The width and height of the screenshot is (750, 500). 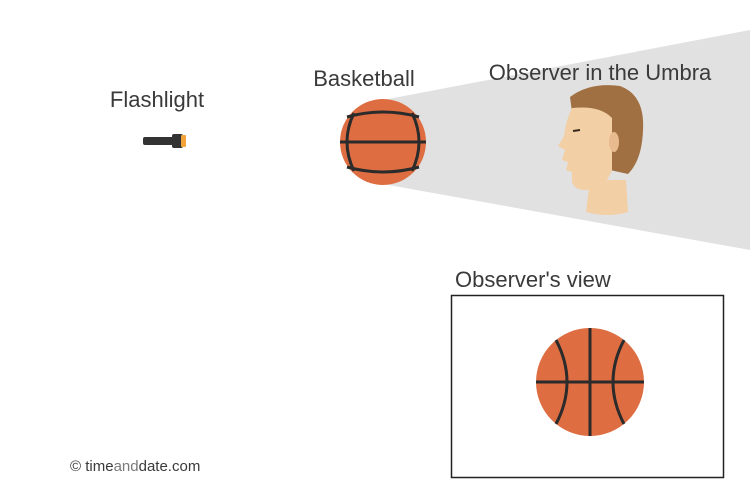 I want to click on copyright-symbol: ©, so click(x=76, y=466).